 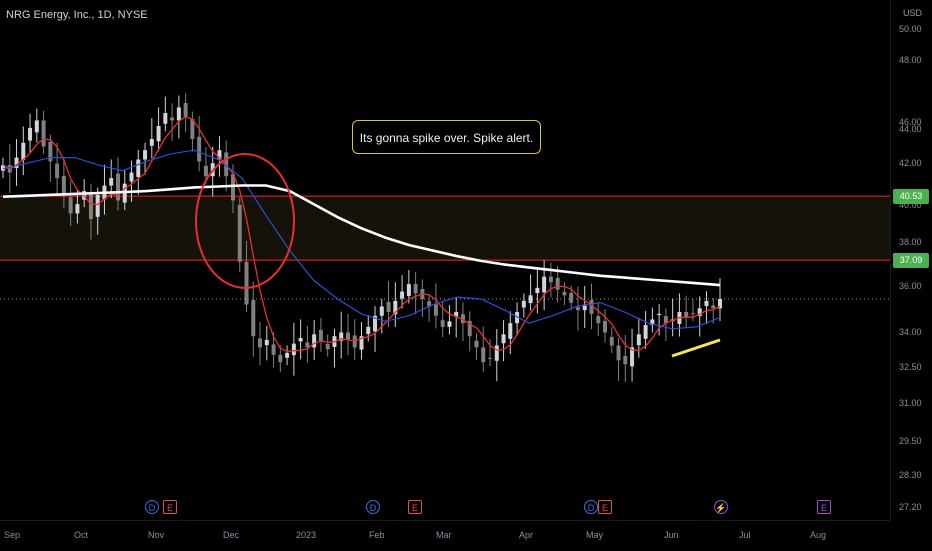 I want to click on y-tick-label: 40.00, so click(x=910, y=205).